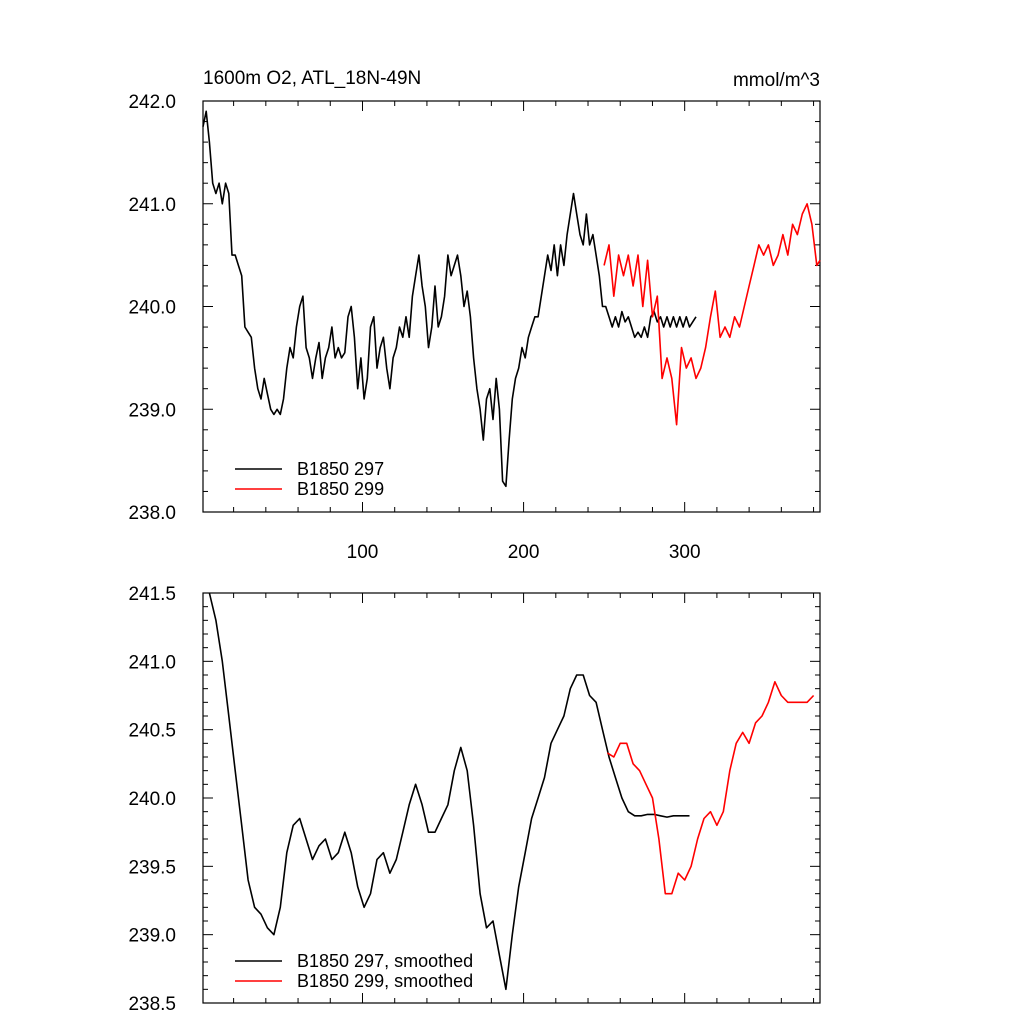 The image size is (1024, 1024). Describe the element at coordinates (776, 80) in the screenshot. I see `top-panel-units: mmol/m^3` at that location.